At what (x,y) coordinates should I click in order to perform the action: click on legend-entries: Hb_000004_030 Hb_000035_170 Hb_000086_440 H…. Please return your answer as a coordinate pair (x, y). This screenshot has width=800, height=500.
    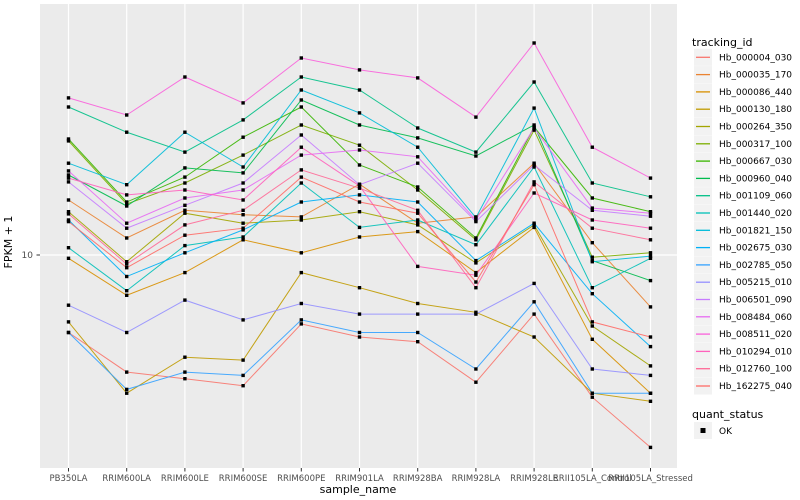
    Looking at the image, I should click on (743, 221).